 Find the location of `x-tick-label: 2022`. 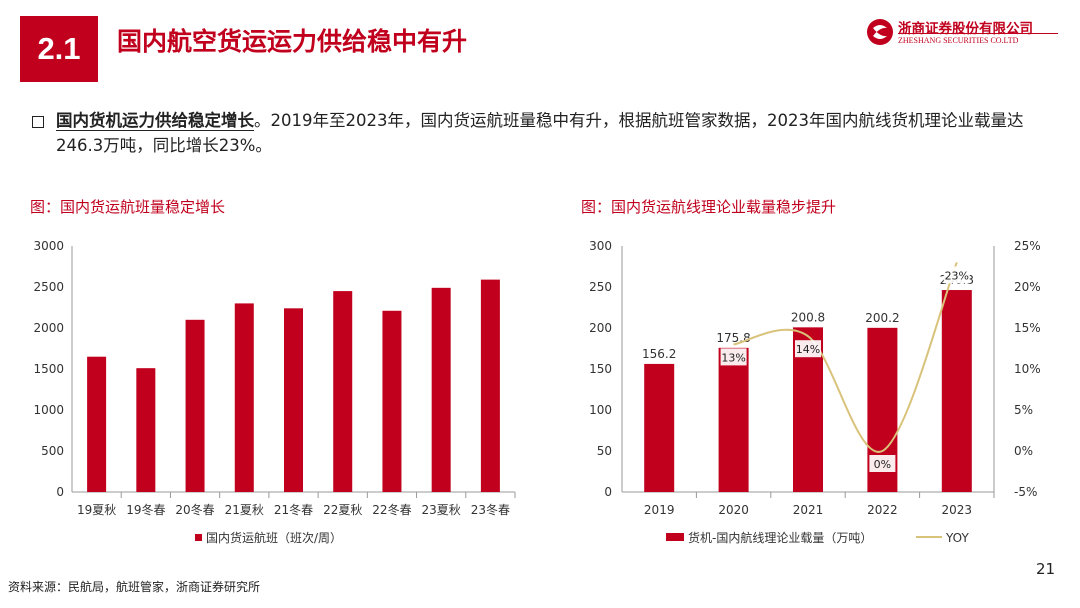

x-tick-label: 2022 is located at coordinates (882, 510).